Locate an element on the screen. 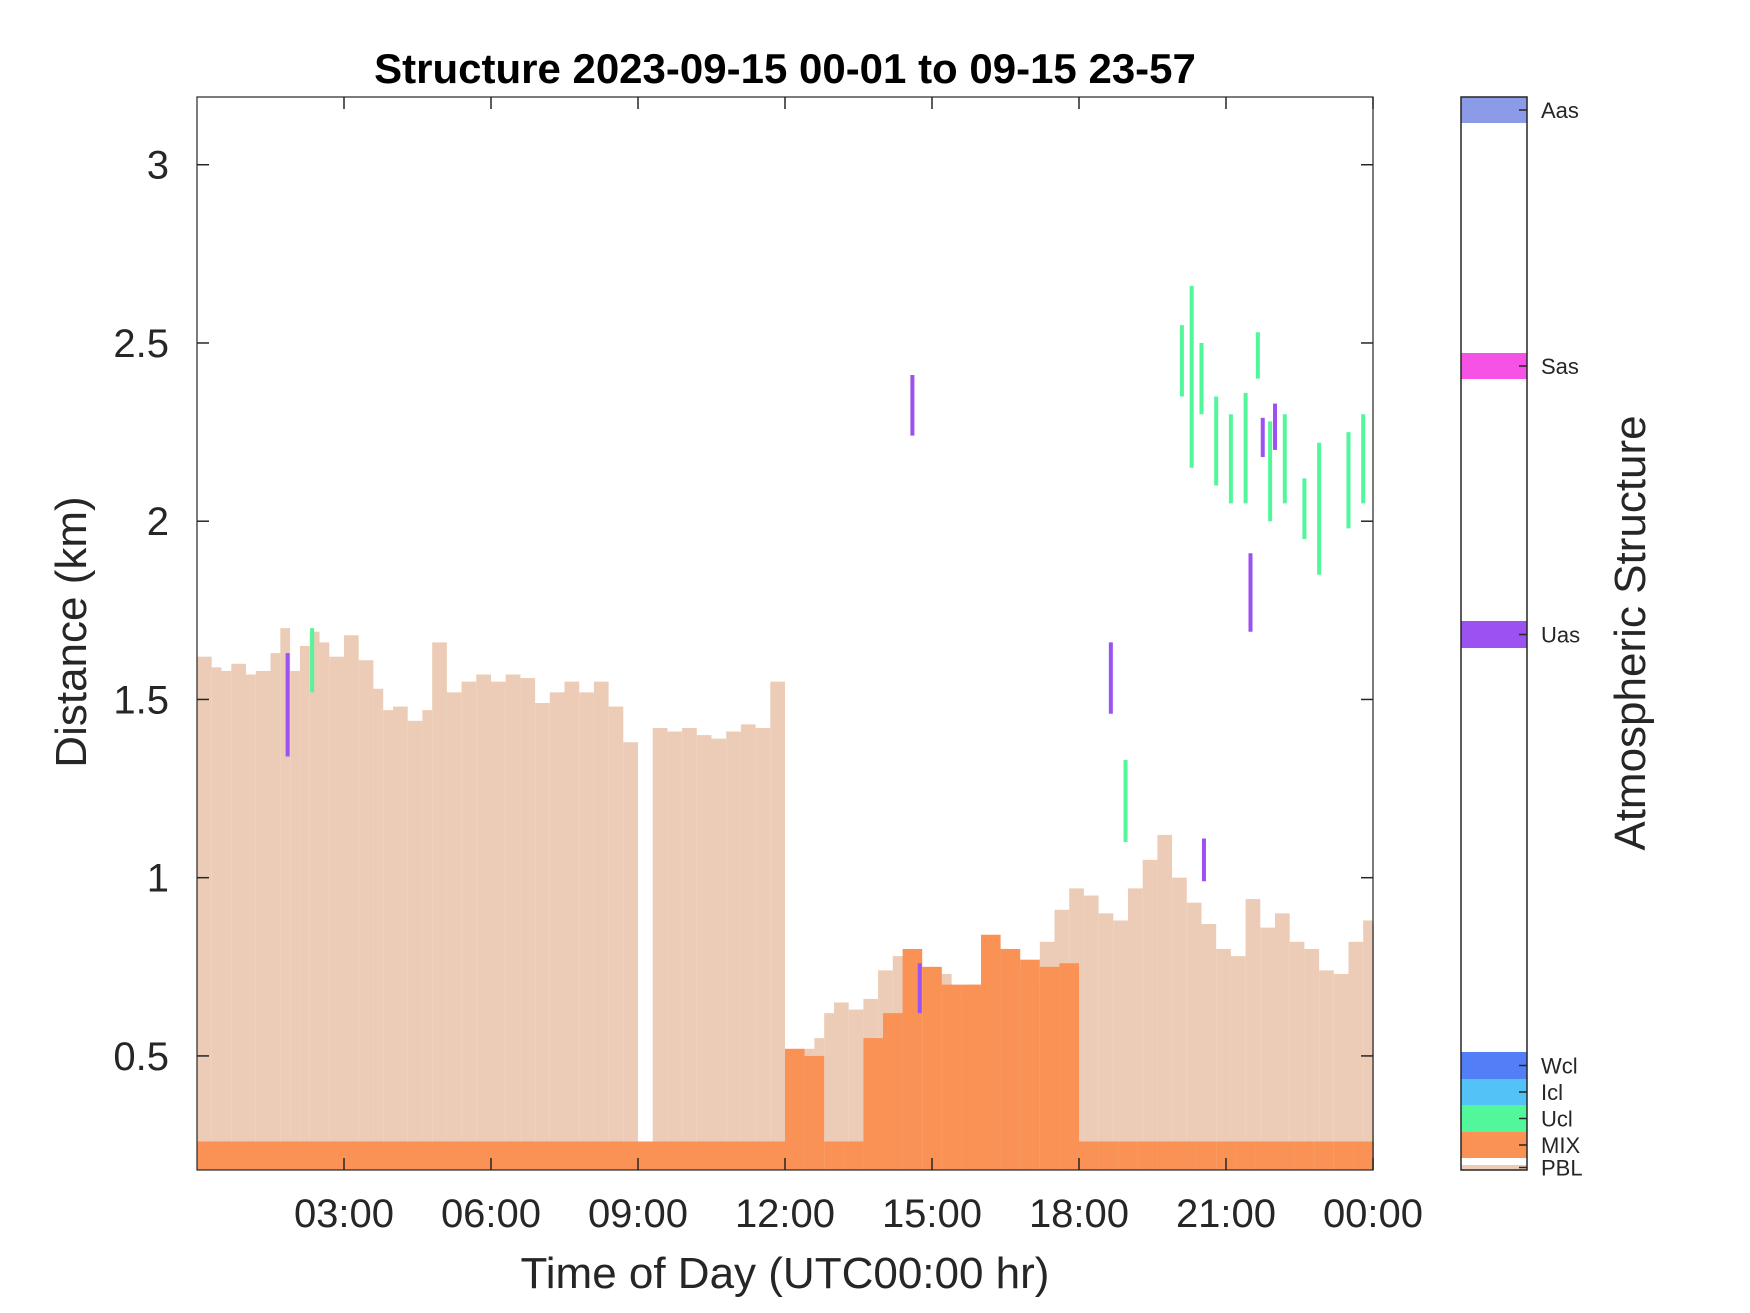 The image size is (1750, 1313). colorbar-tick-label: PBL is located at coordinates (1562, 1168).